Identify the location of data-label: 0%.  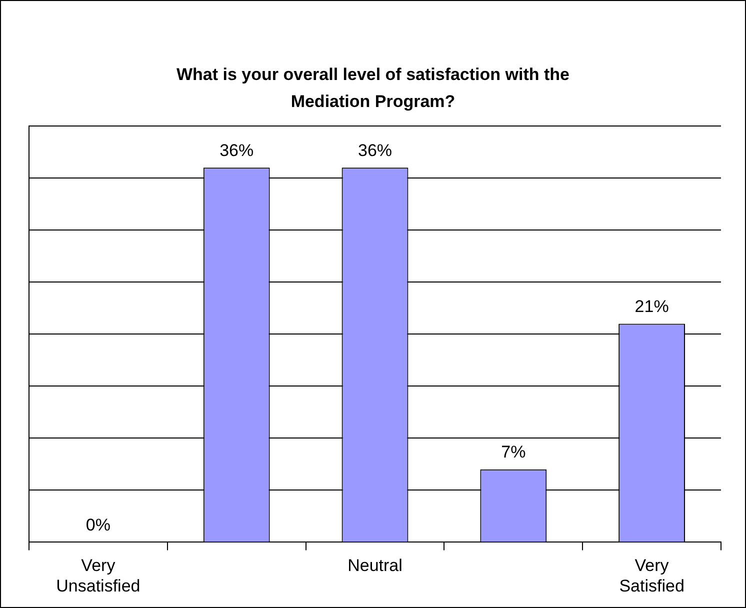
(98, 524).